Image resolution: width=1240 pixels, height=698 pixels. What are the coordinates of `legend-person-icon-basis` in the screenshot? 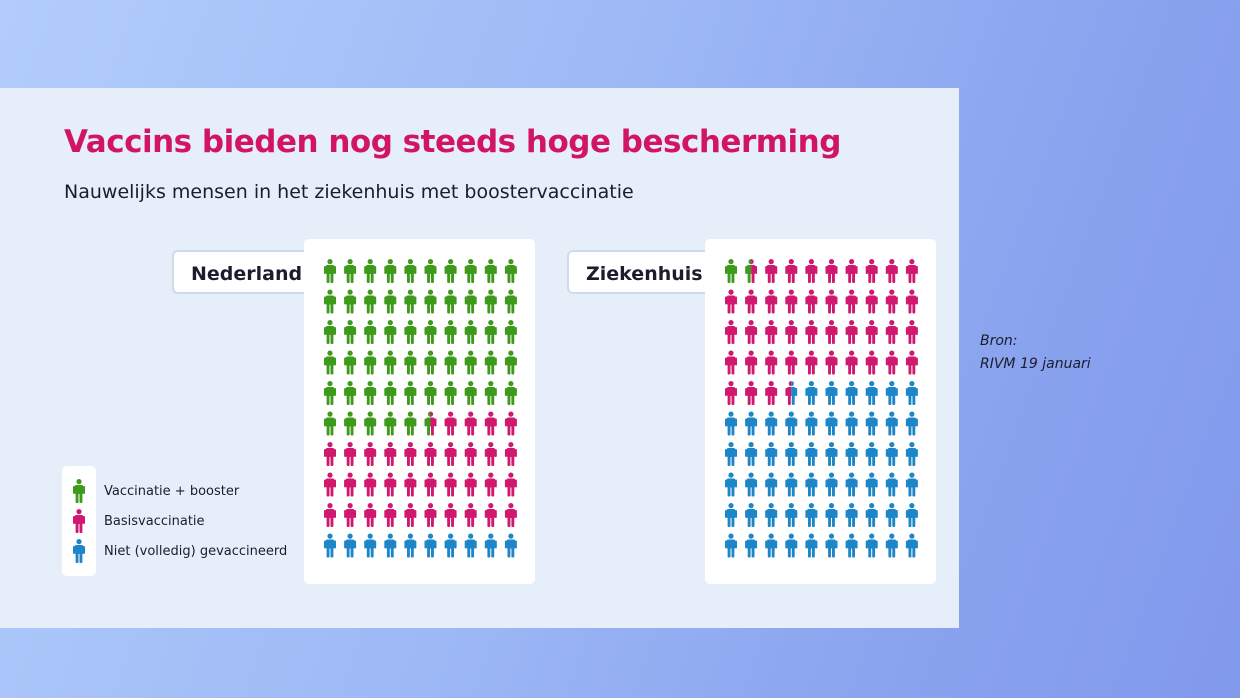 It's located at (79, 521).